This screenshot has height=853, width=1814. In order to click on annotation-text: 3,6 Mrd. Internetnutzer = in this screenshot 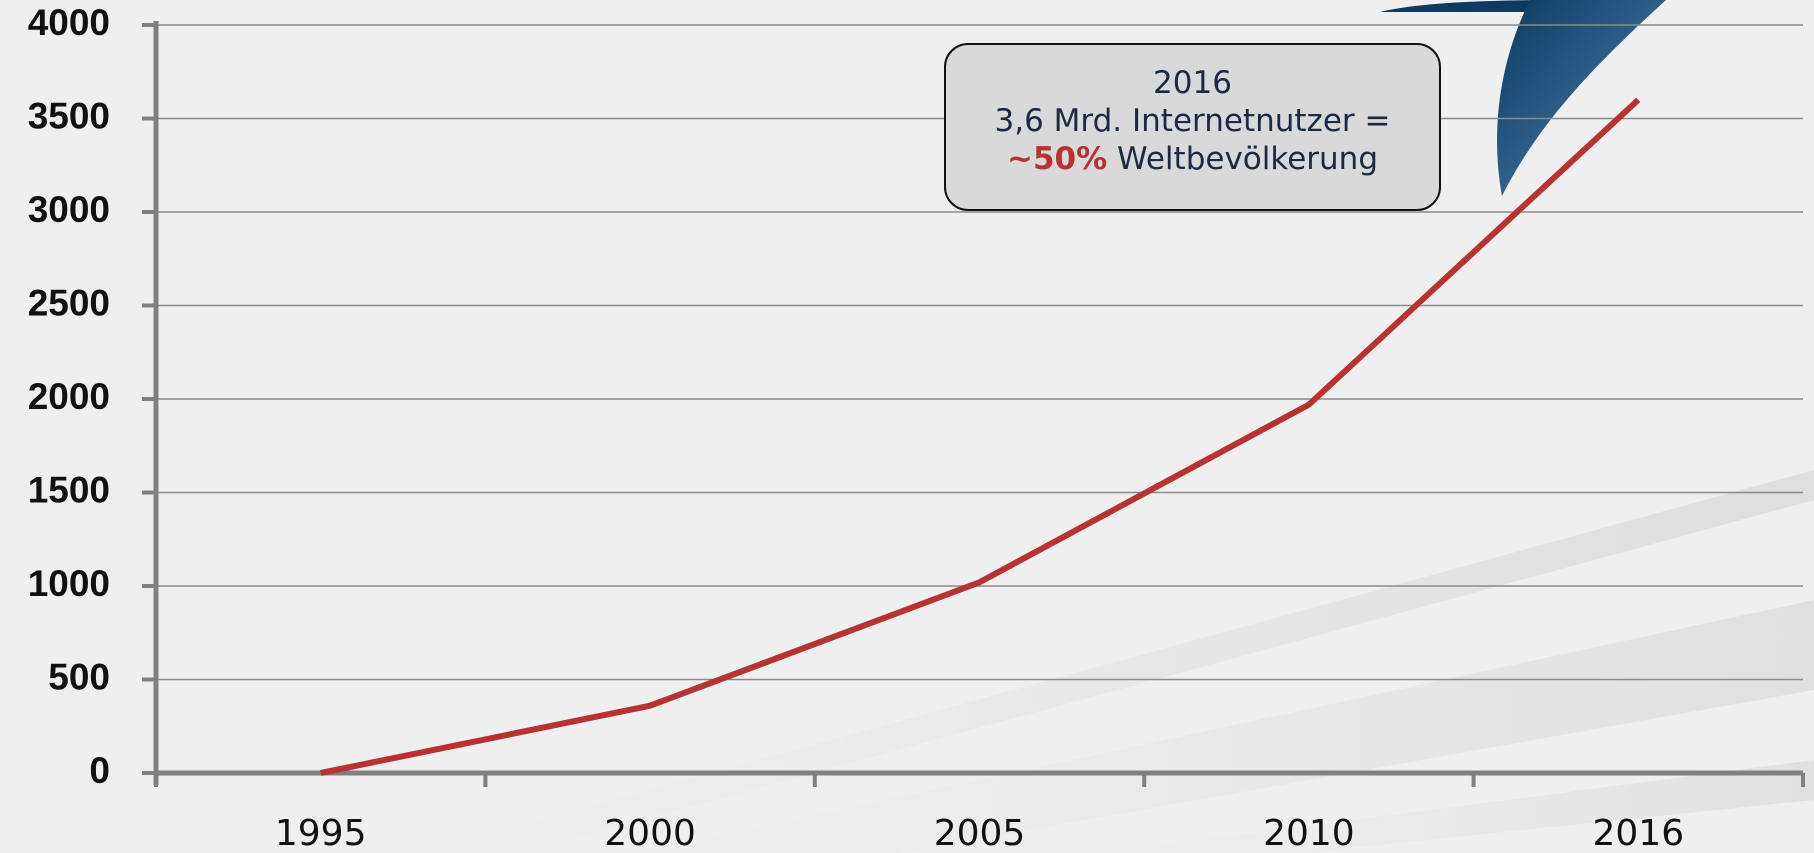, I will do `click(1192, 121)`.